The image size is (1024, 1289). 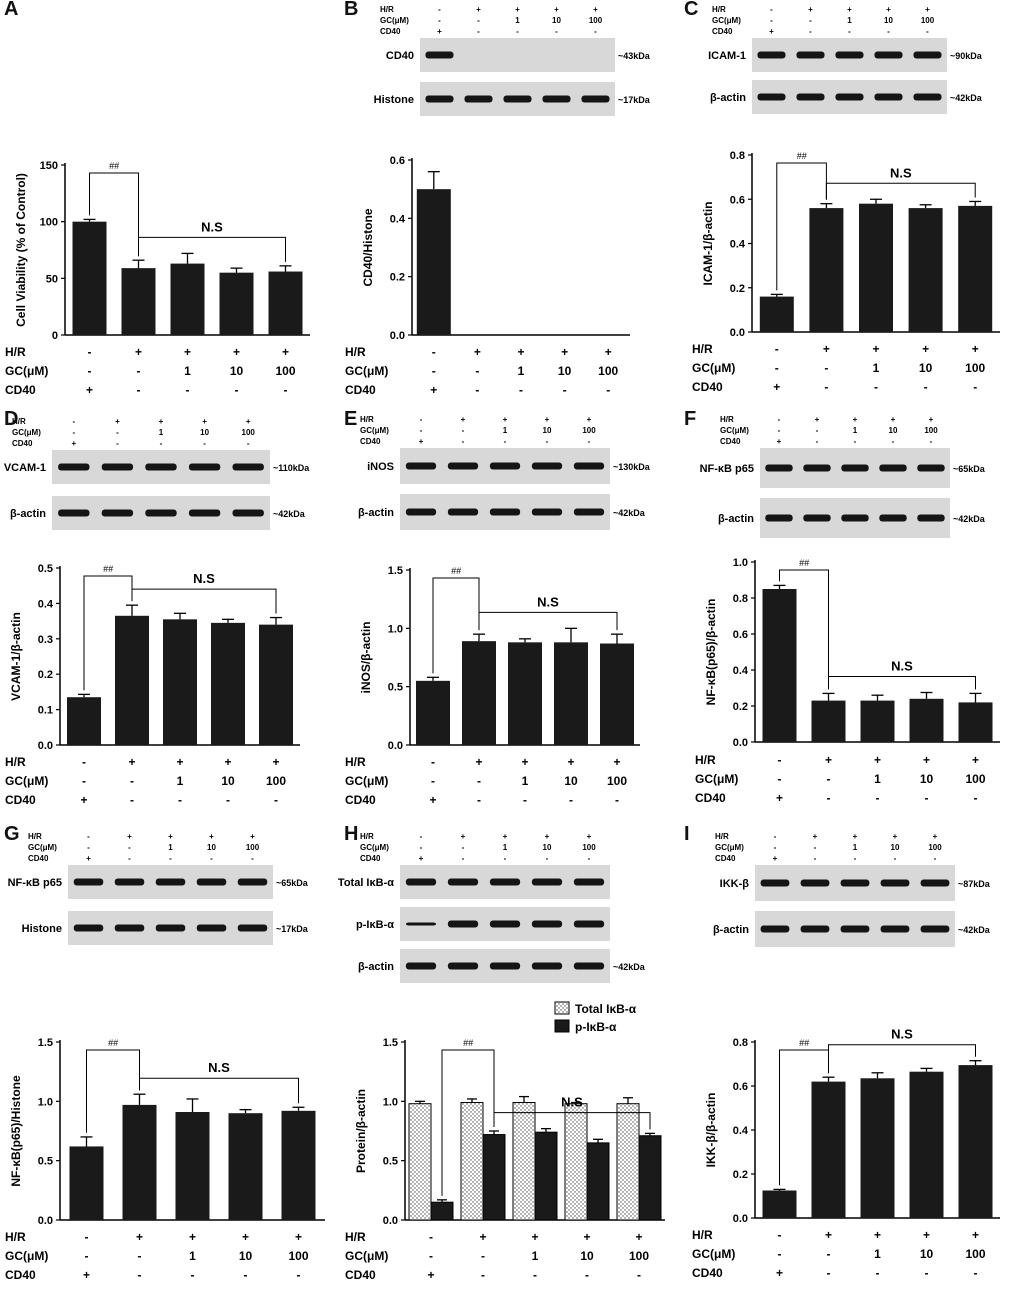 I want to click on y-tick-label: 0.6, so click(x=737, y=200).